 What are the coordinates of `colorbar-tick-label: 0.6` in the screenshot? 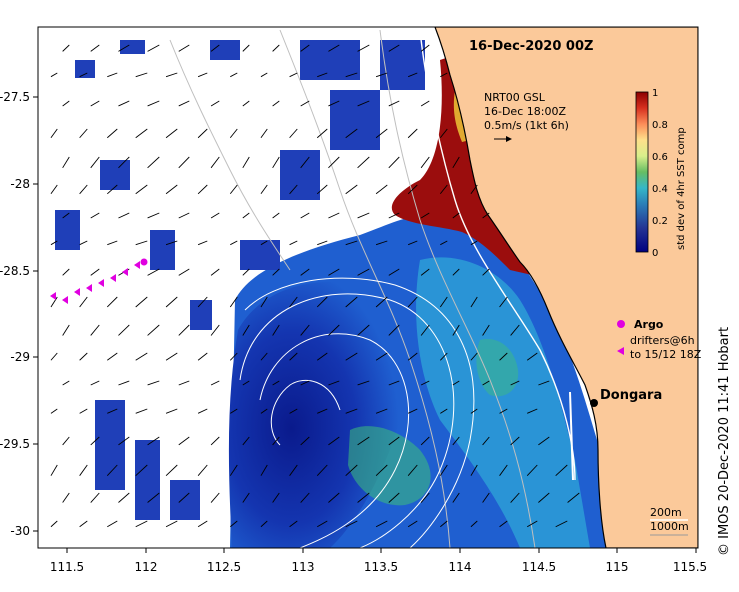 It's located at (660, 157).